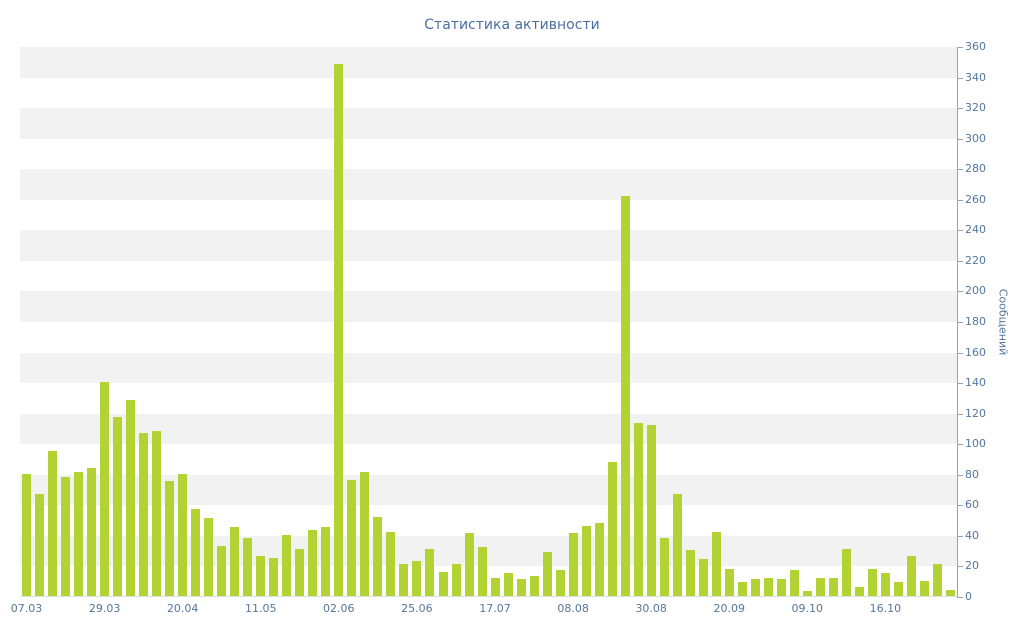  Describe the element at coordinates (975, 138) in the screenshot. I see `y-tick-label: 300` at that location.